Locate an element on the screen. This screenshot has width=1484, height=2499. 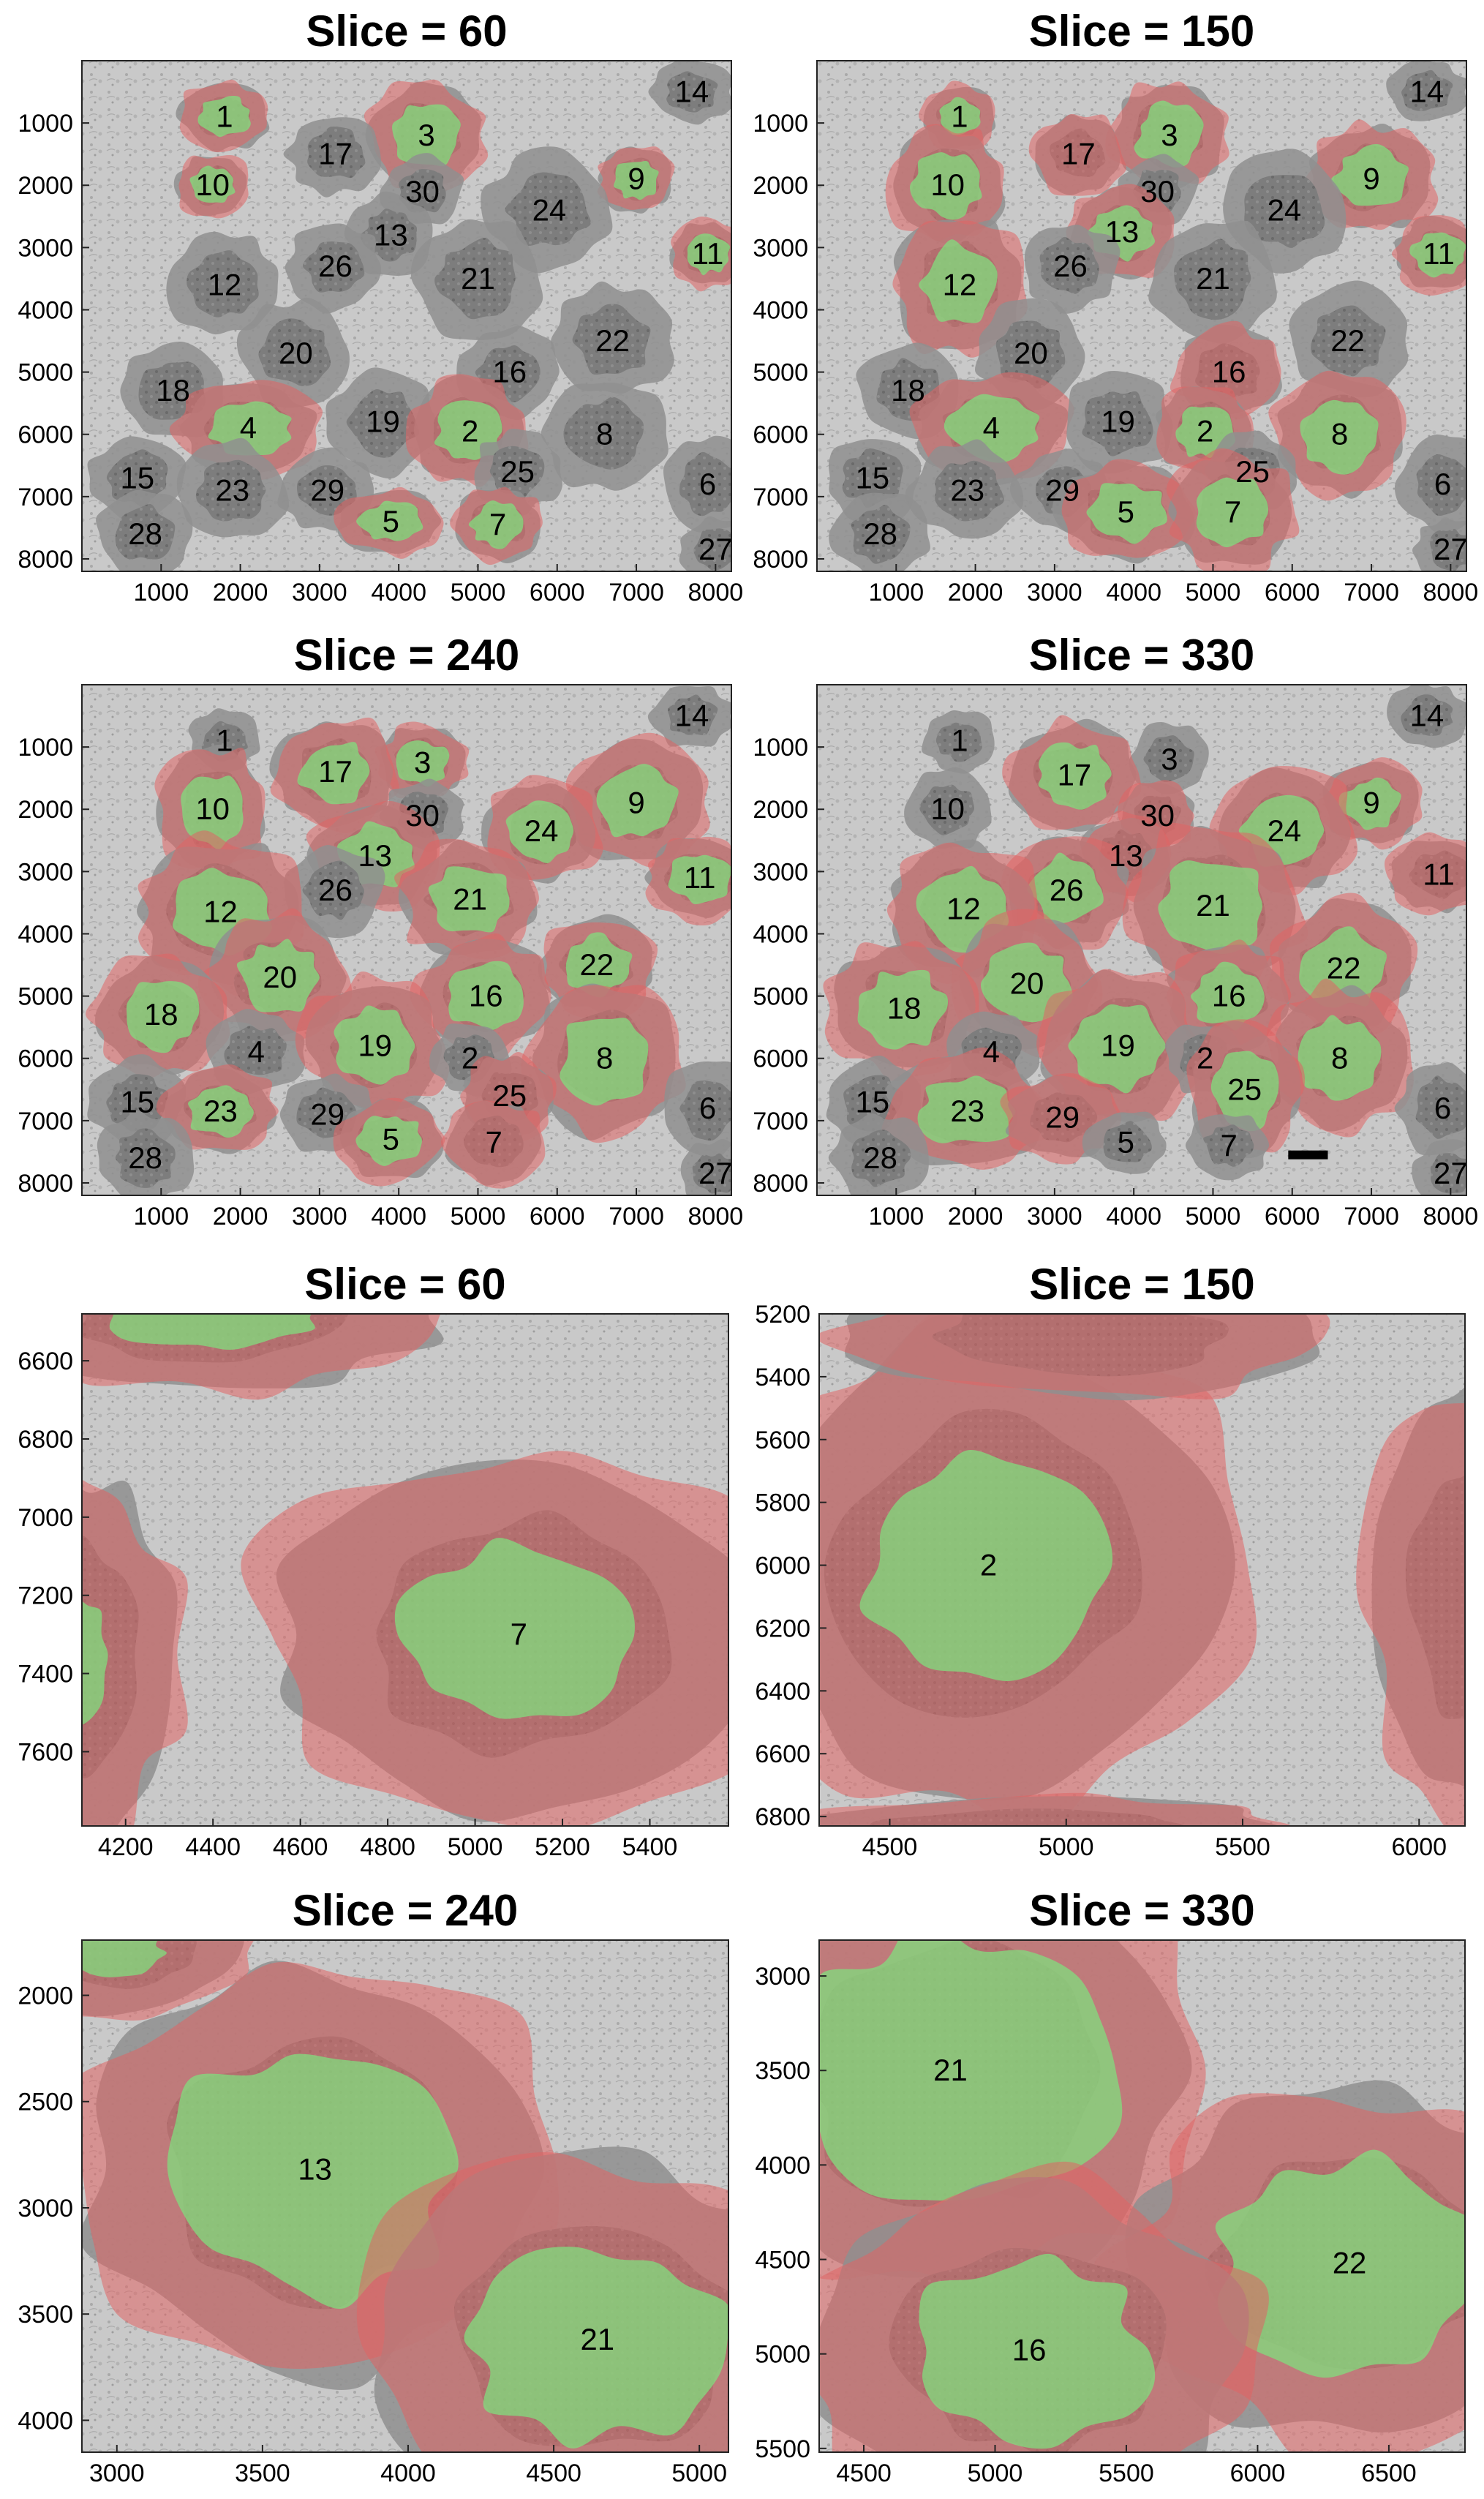
x-tick-label: 1000 is located at coordinates (896, 1216).